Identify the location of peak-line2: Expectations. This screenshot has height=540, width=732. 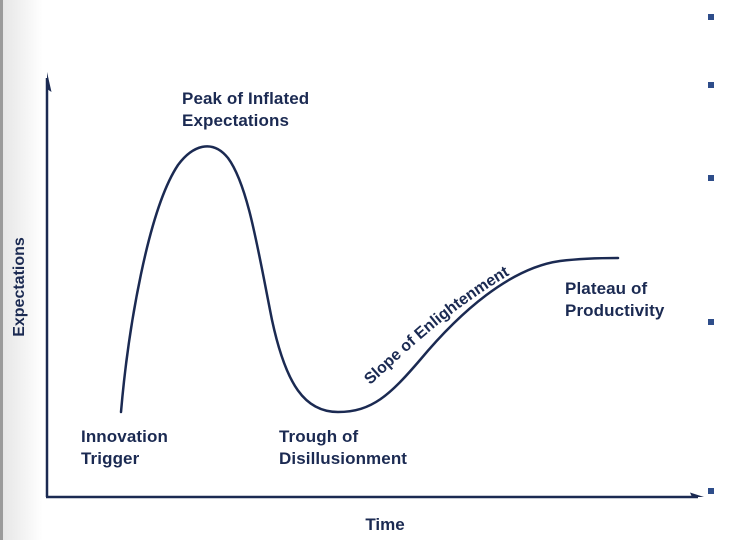
(236, 120).